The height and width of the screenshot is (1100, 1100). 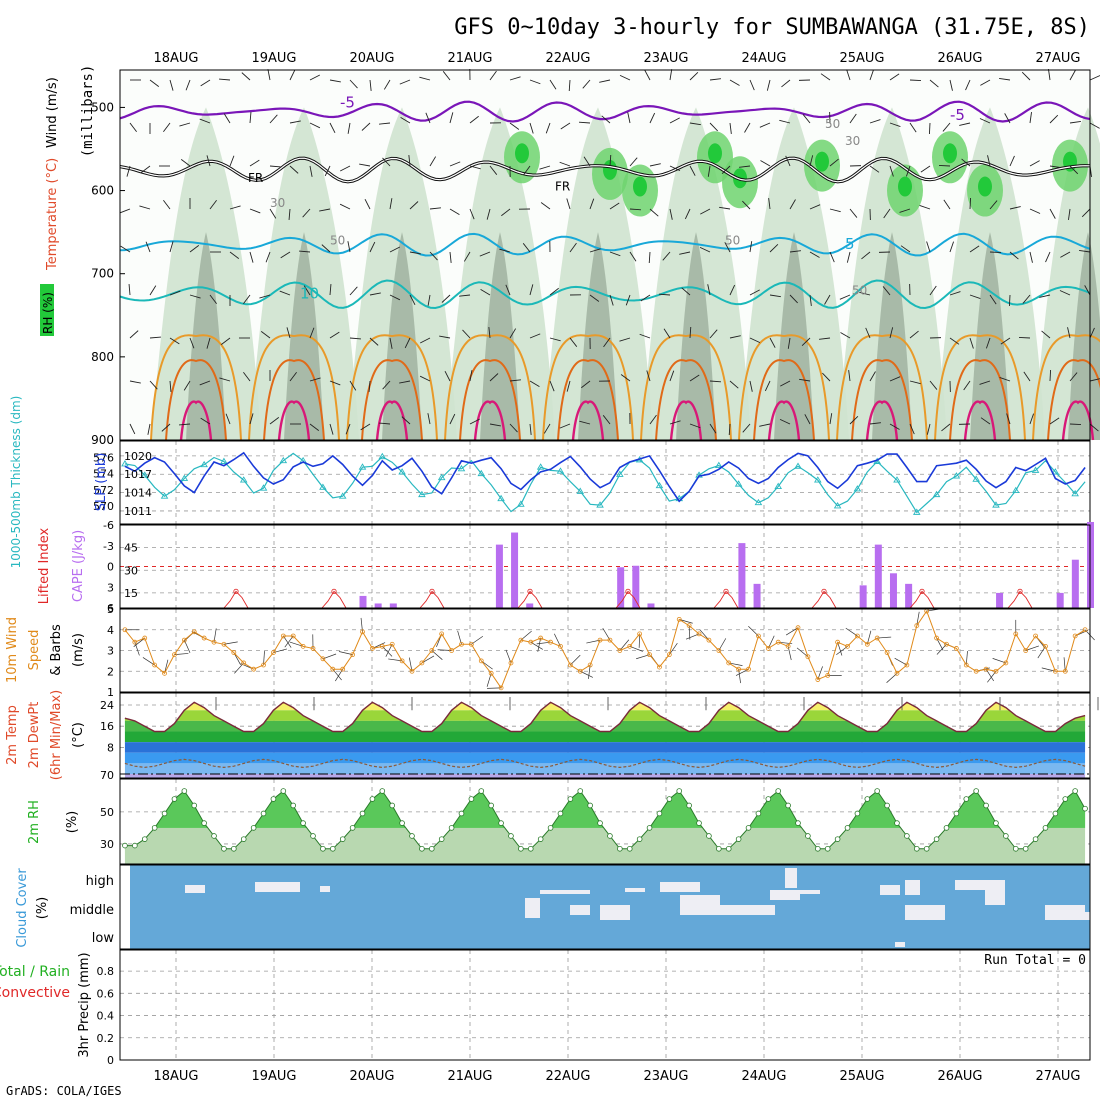 What do you see at coordinates (106, 1038) in the screenshot?
I see `precip-tick: 0.2` at bounding box center [106, 1038].